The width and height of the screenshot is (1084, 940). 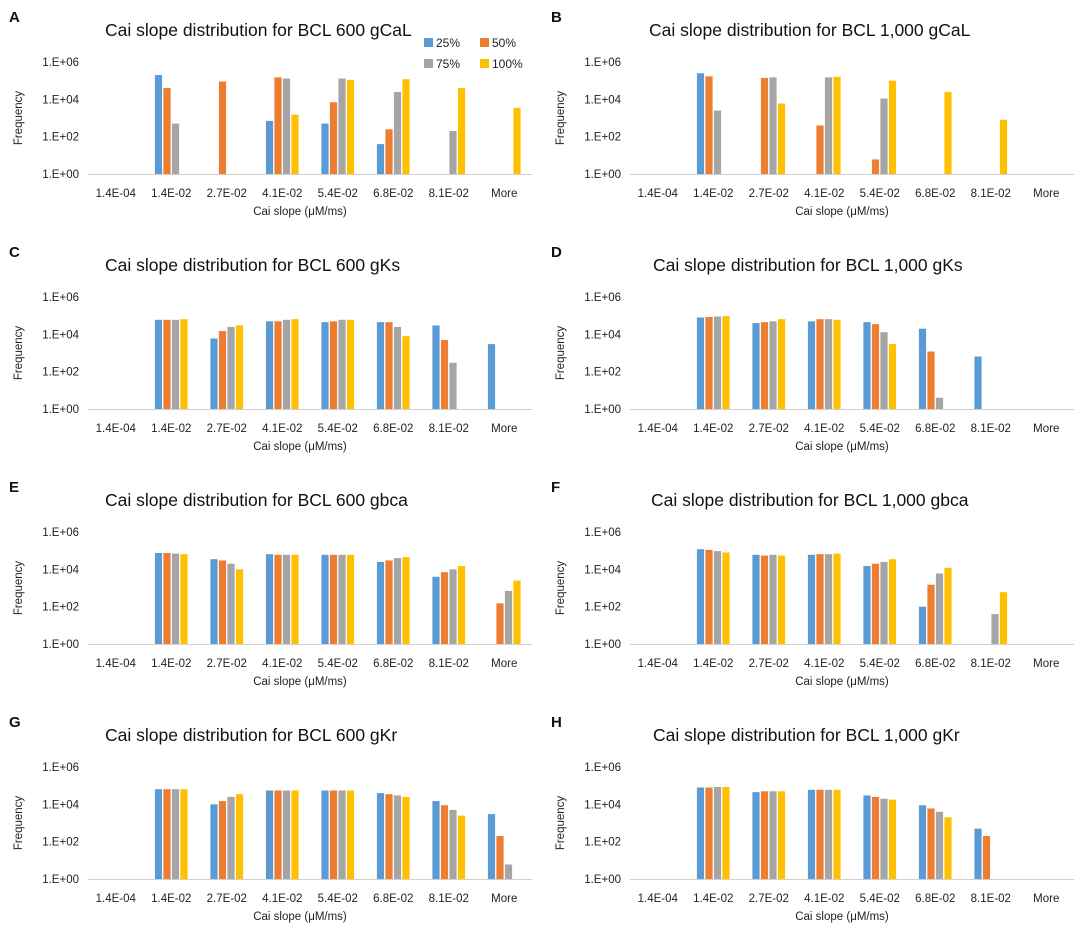 I want to click on legend-label: 75%, so click(x=448, y=64).